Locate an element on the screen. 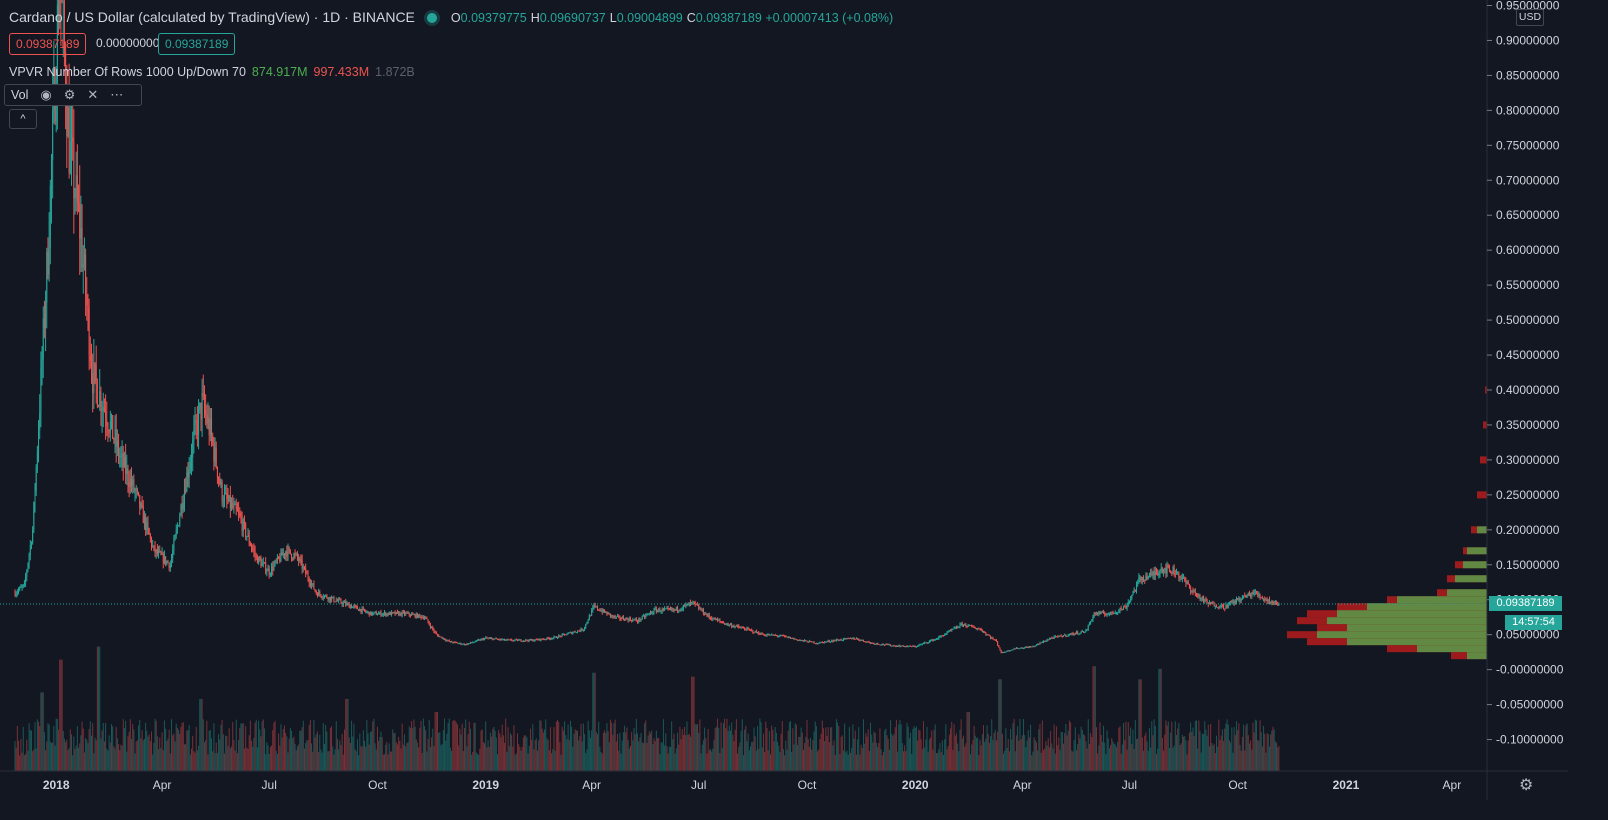 The width and height of the screenshot is (1608, 820). eye-icon: ◉ is located at coordinates (46, 94).